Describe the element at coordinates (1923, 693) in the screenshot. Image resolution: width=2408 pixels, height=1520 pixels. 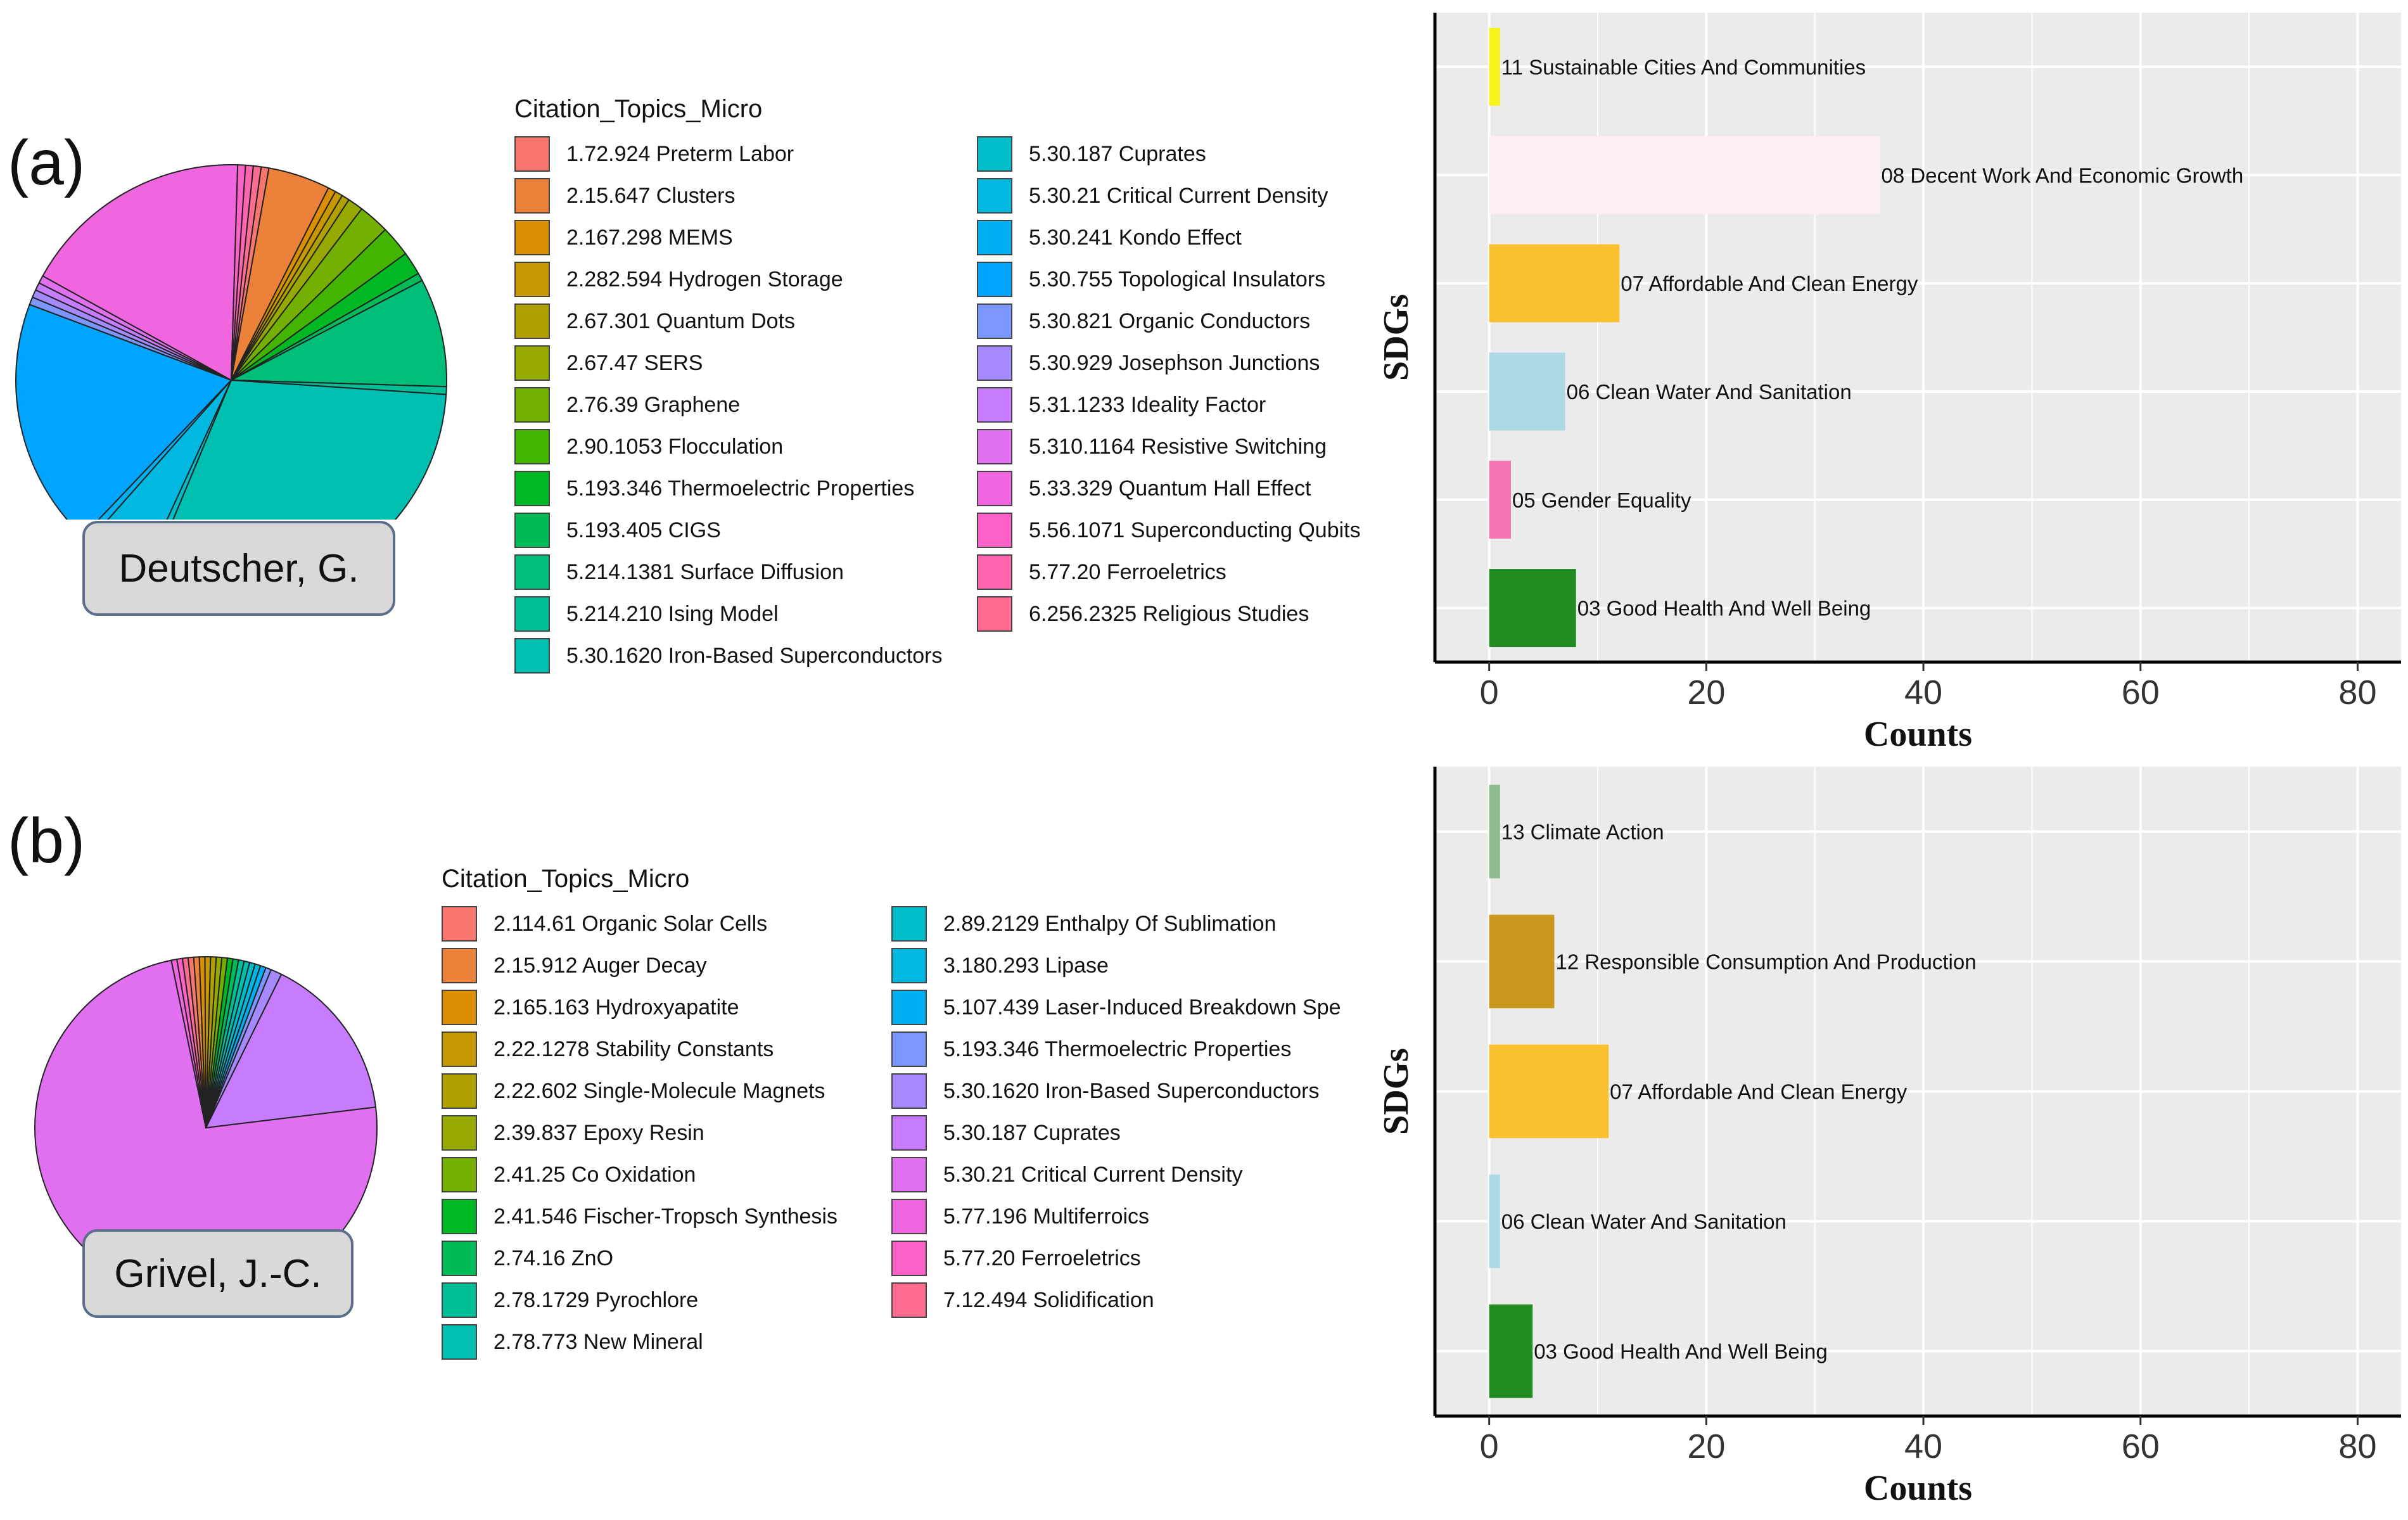
I see `x-tick-label: 40` at that location.